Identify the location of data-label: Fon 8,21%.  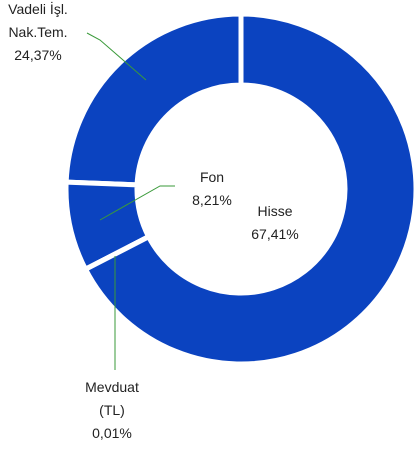
(212, 189).